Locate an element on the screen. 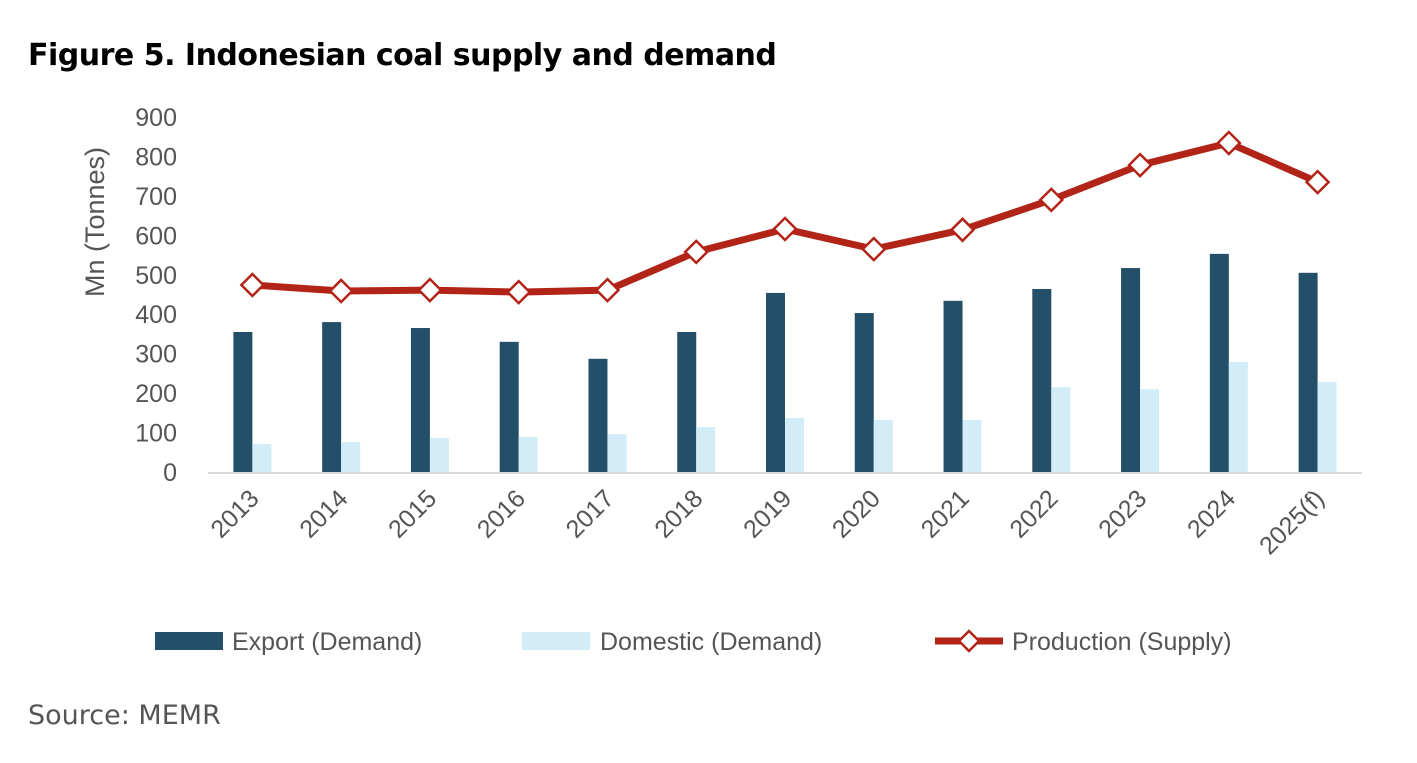  y-tick-label: 500 is located at coordinates (156, 276).